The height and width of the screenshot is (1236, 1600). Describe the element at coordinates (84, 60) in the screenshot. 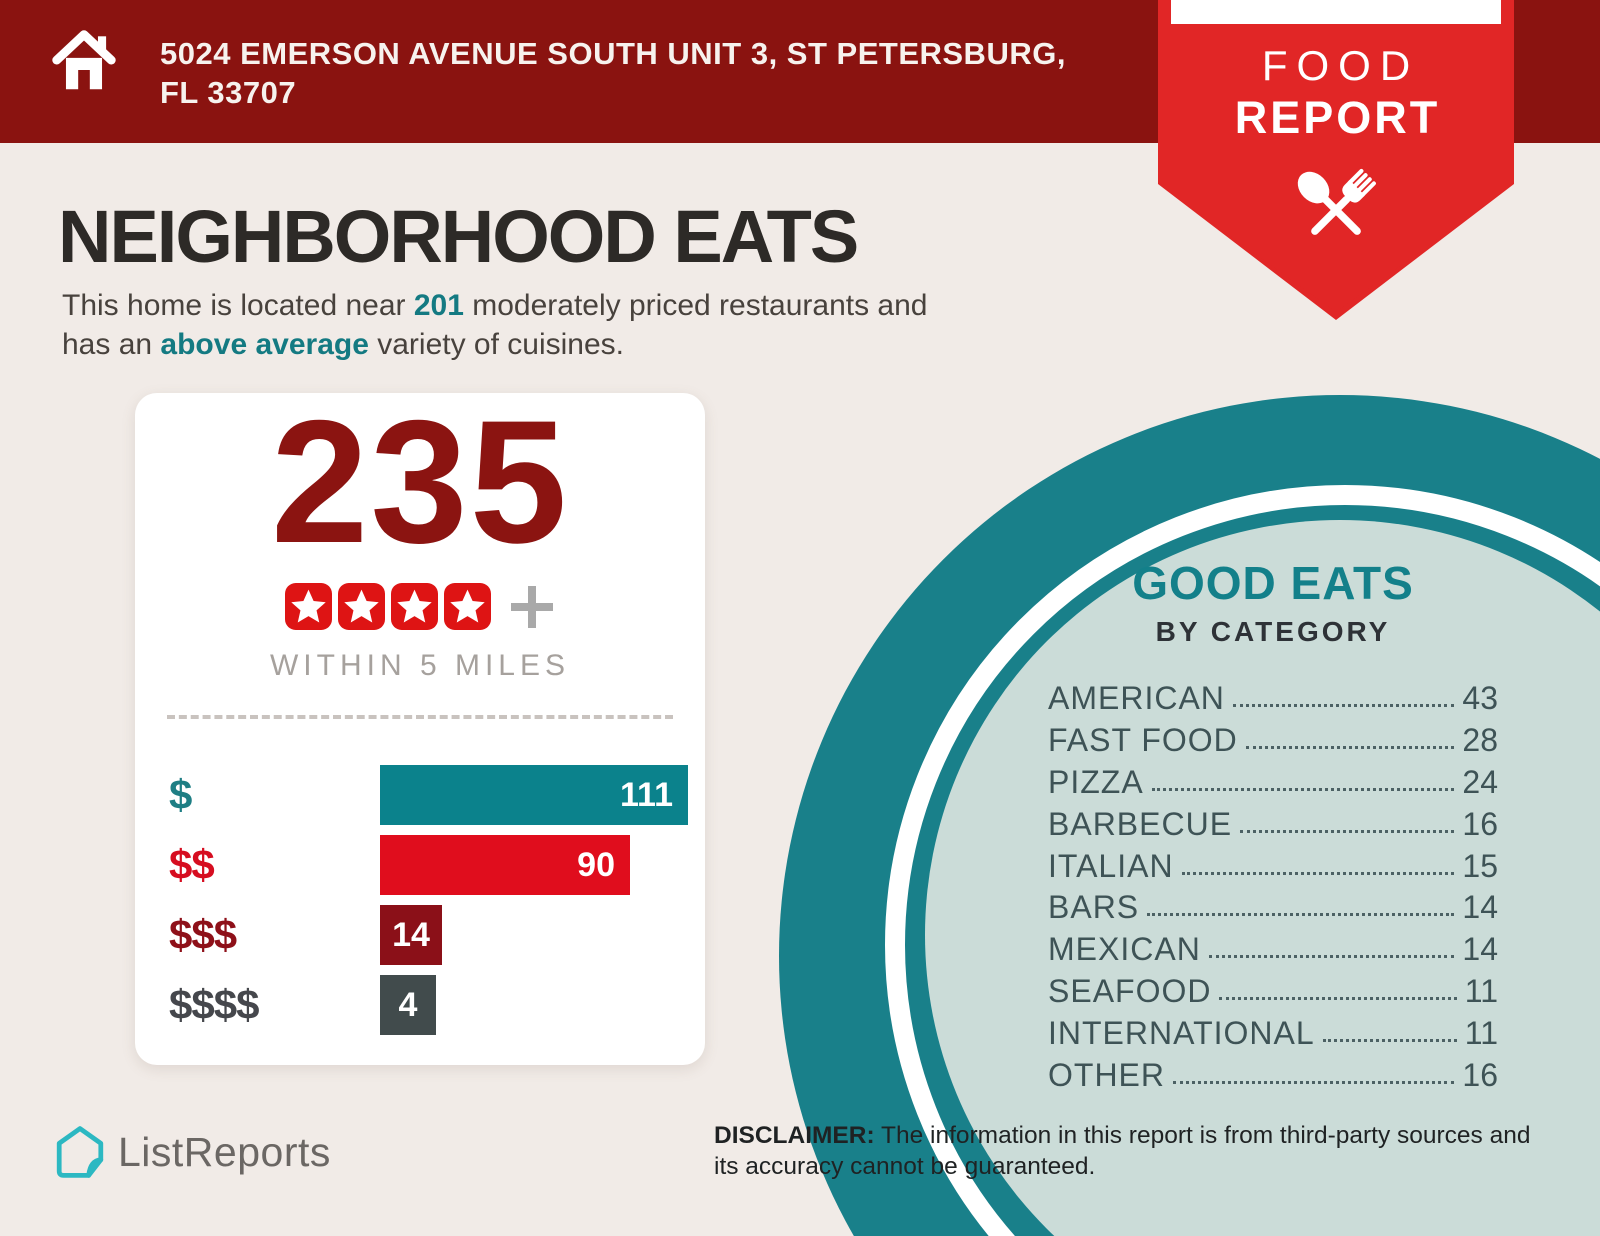

I see `home-icon` at that location.